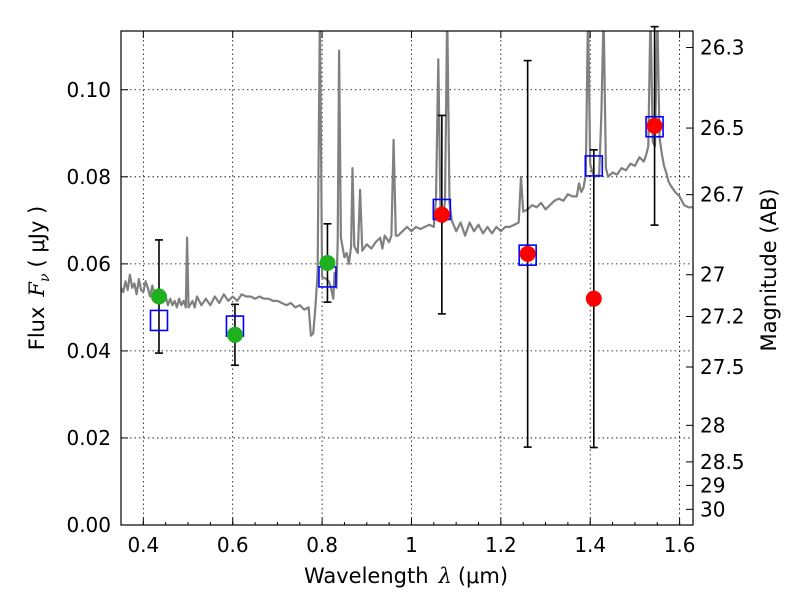  Describe the element at coordinates (88, 351) in the screenshot. I see `y-tick-label: 0.04` at that location.